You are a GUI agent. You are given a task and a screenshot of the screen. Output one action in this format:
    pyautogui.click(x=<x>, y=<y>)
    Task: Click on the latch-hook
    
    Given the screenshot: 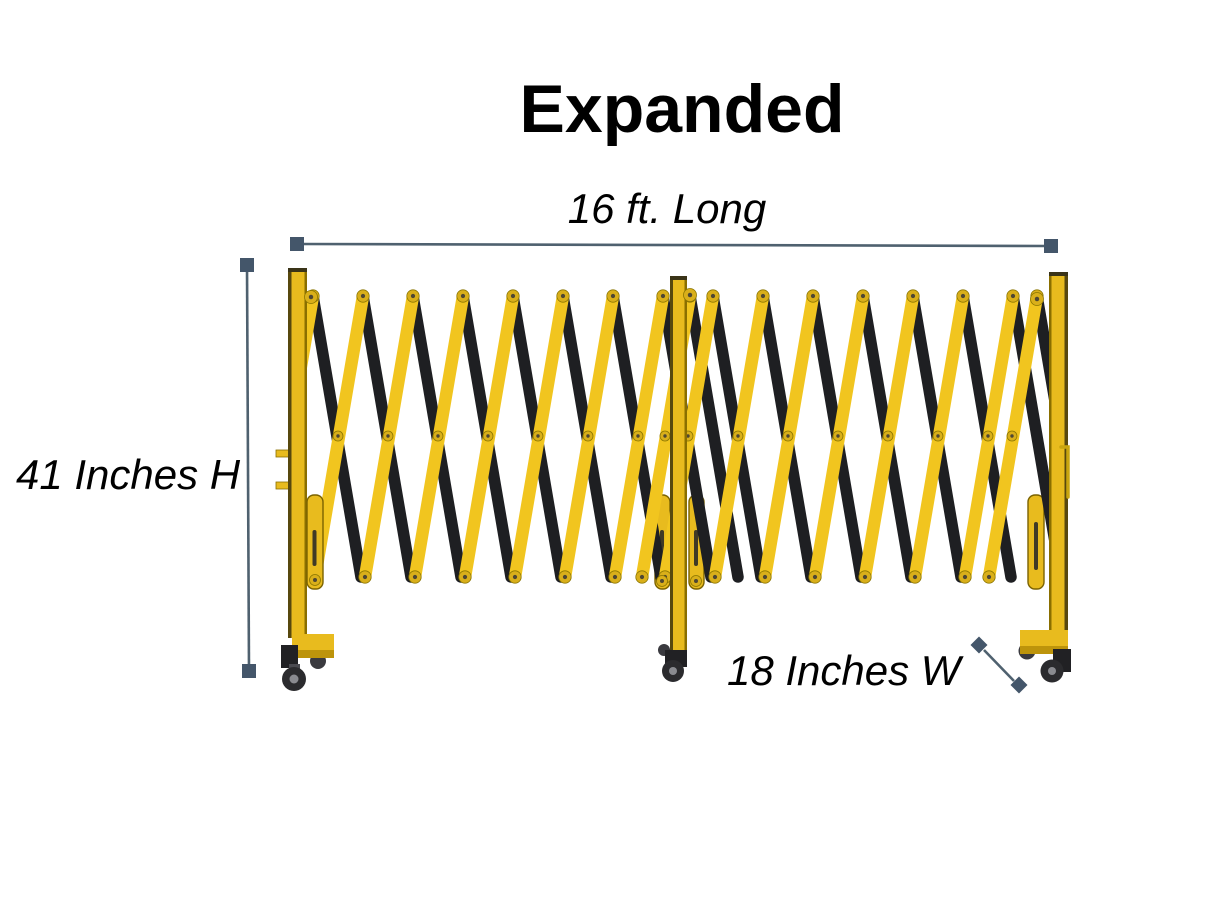 What is the action you would take?
    pyautogui.click(x=1064, y=472)
    